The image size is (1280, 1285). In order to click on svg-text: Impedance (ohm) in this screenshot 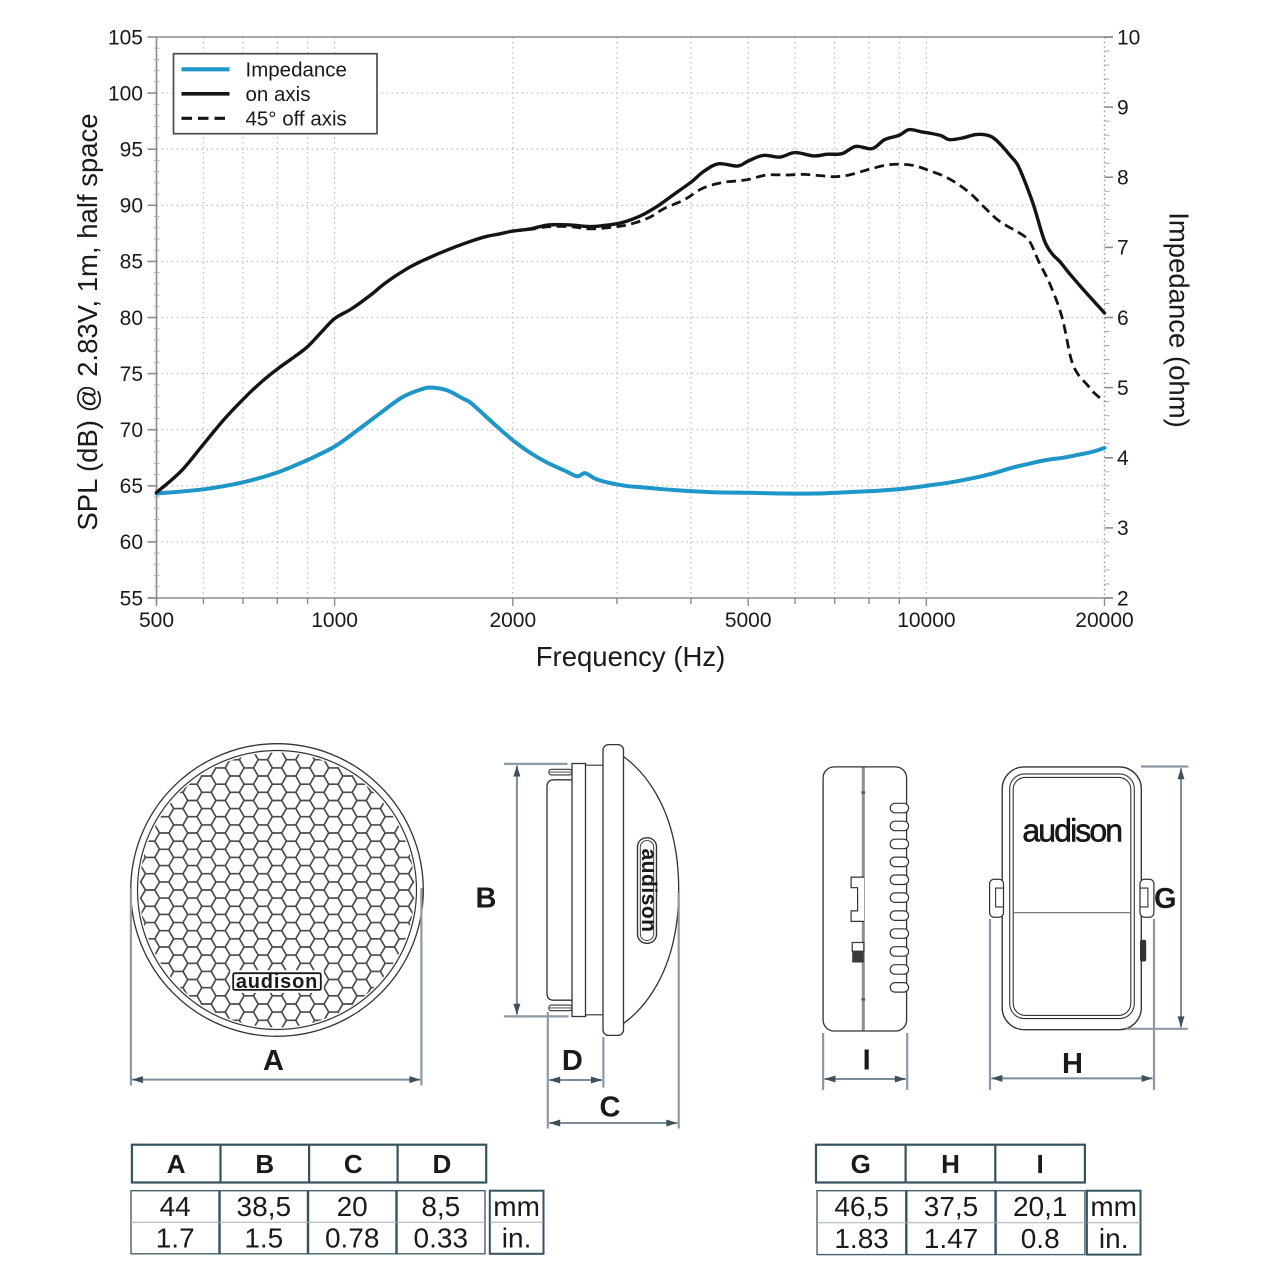, I will do `click(1179, 320)`.